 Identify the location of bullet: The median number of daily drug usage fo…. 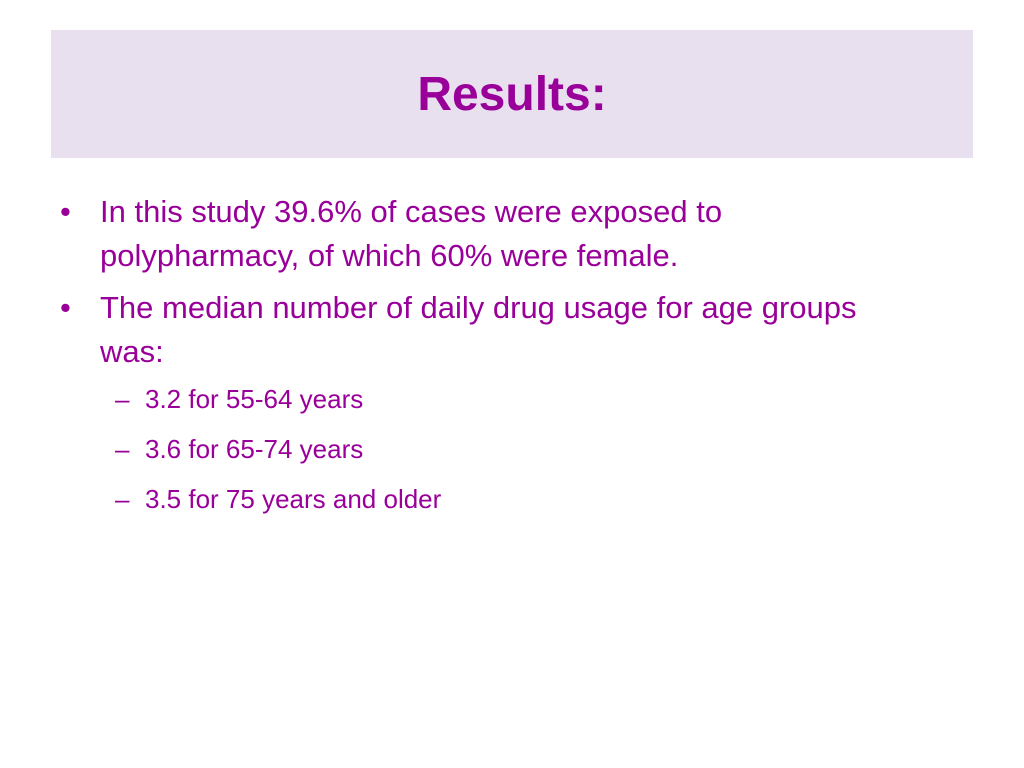
(480, 330).